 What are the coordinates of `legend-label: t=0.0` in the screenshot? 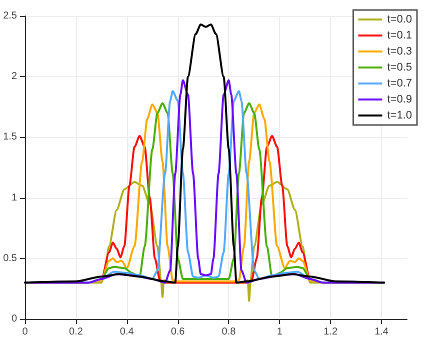 It's located at (399, 20).